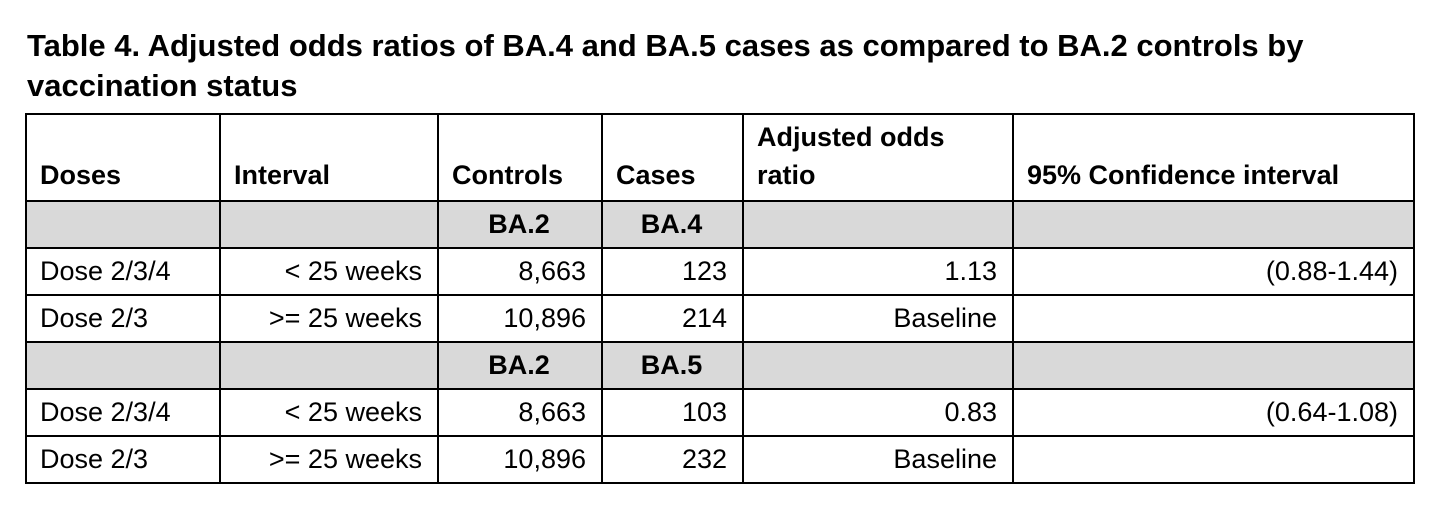 Image resolution: width=1456 pixels, height=521 pixels. Describe the element at coordinates (1213, 157) in the screenshot. I see `column-header-95-confidence-interval: 95% Confidence interval` at that location.